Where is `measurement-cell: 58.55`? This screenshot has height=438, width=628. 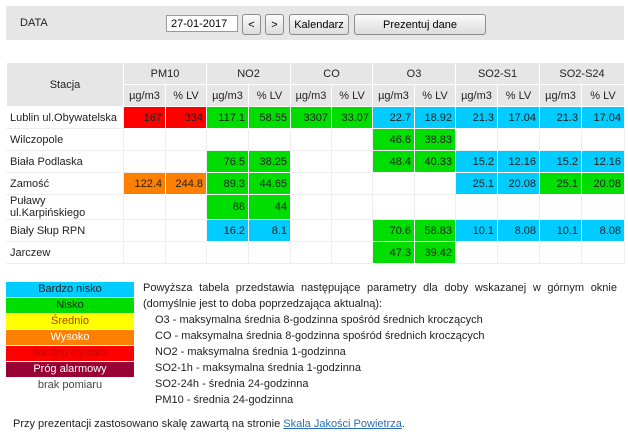
measurement-cell: 58.55 is located at coordinates (269, 117).